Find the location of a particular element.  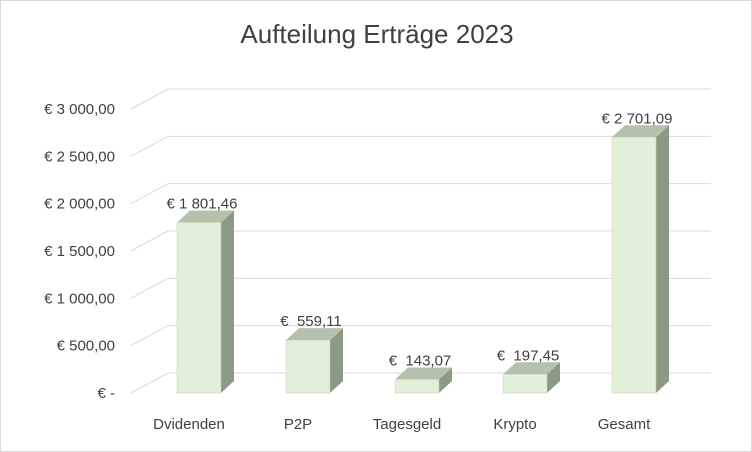

y-tick-label: € 1 000,00 is located at coordinates (79, 298).